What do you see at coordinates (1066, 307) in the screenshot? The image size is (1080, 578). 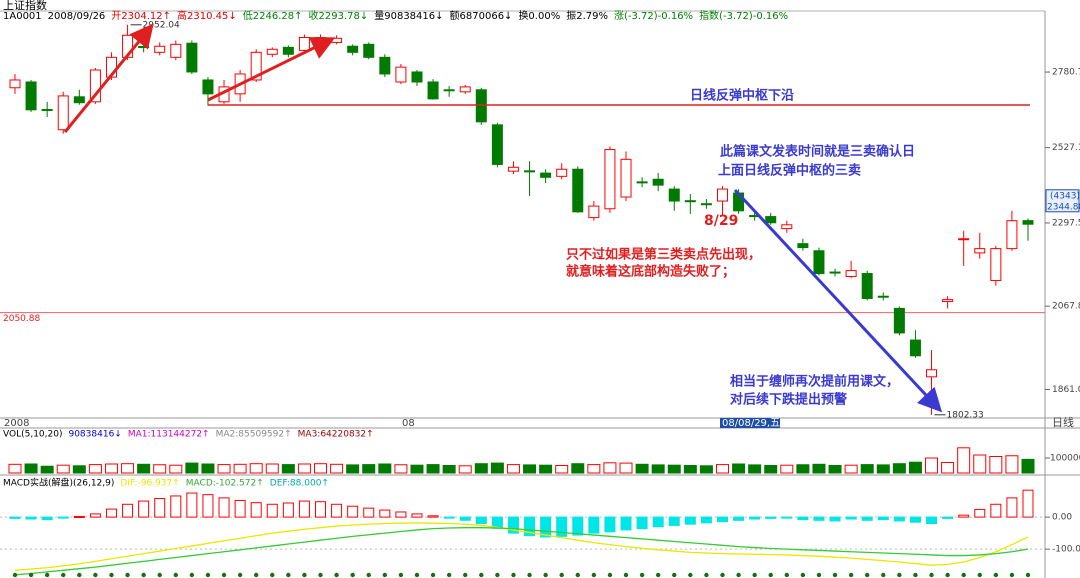 I see `y-tick-label: 2067.8` at bounding box center [1066, 307].